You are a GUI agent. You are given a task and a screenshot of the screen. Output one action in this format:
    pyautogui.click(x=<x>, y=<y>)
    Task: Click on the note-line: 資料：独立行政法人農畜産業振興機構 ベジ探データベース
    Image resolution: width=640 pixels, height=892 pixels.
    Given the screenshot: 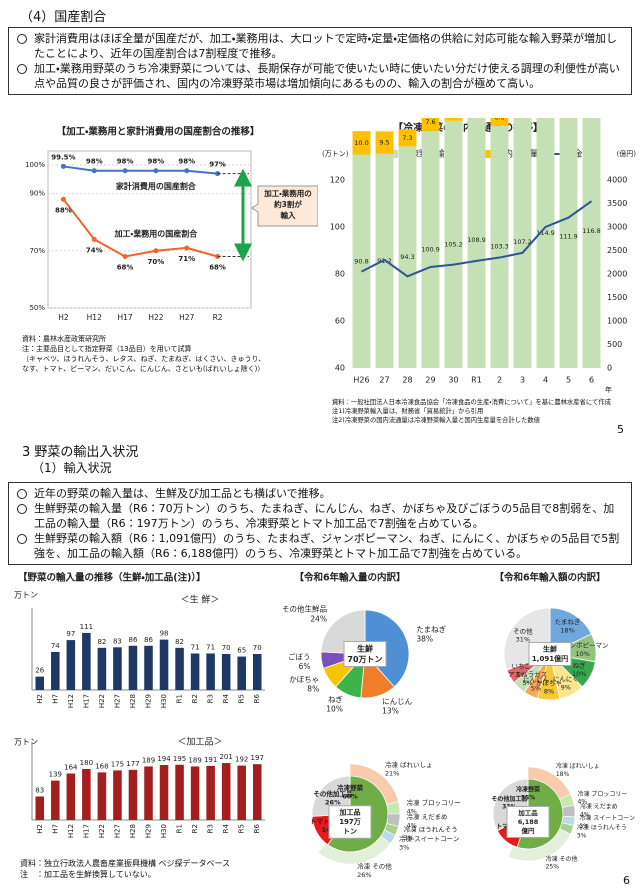 What is the action you would take?
    pyautogui.click(x=125, y=863)
    